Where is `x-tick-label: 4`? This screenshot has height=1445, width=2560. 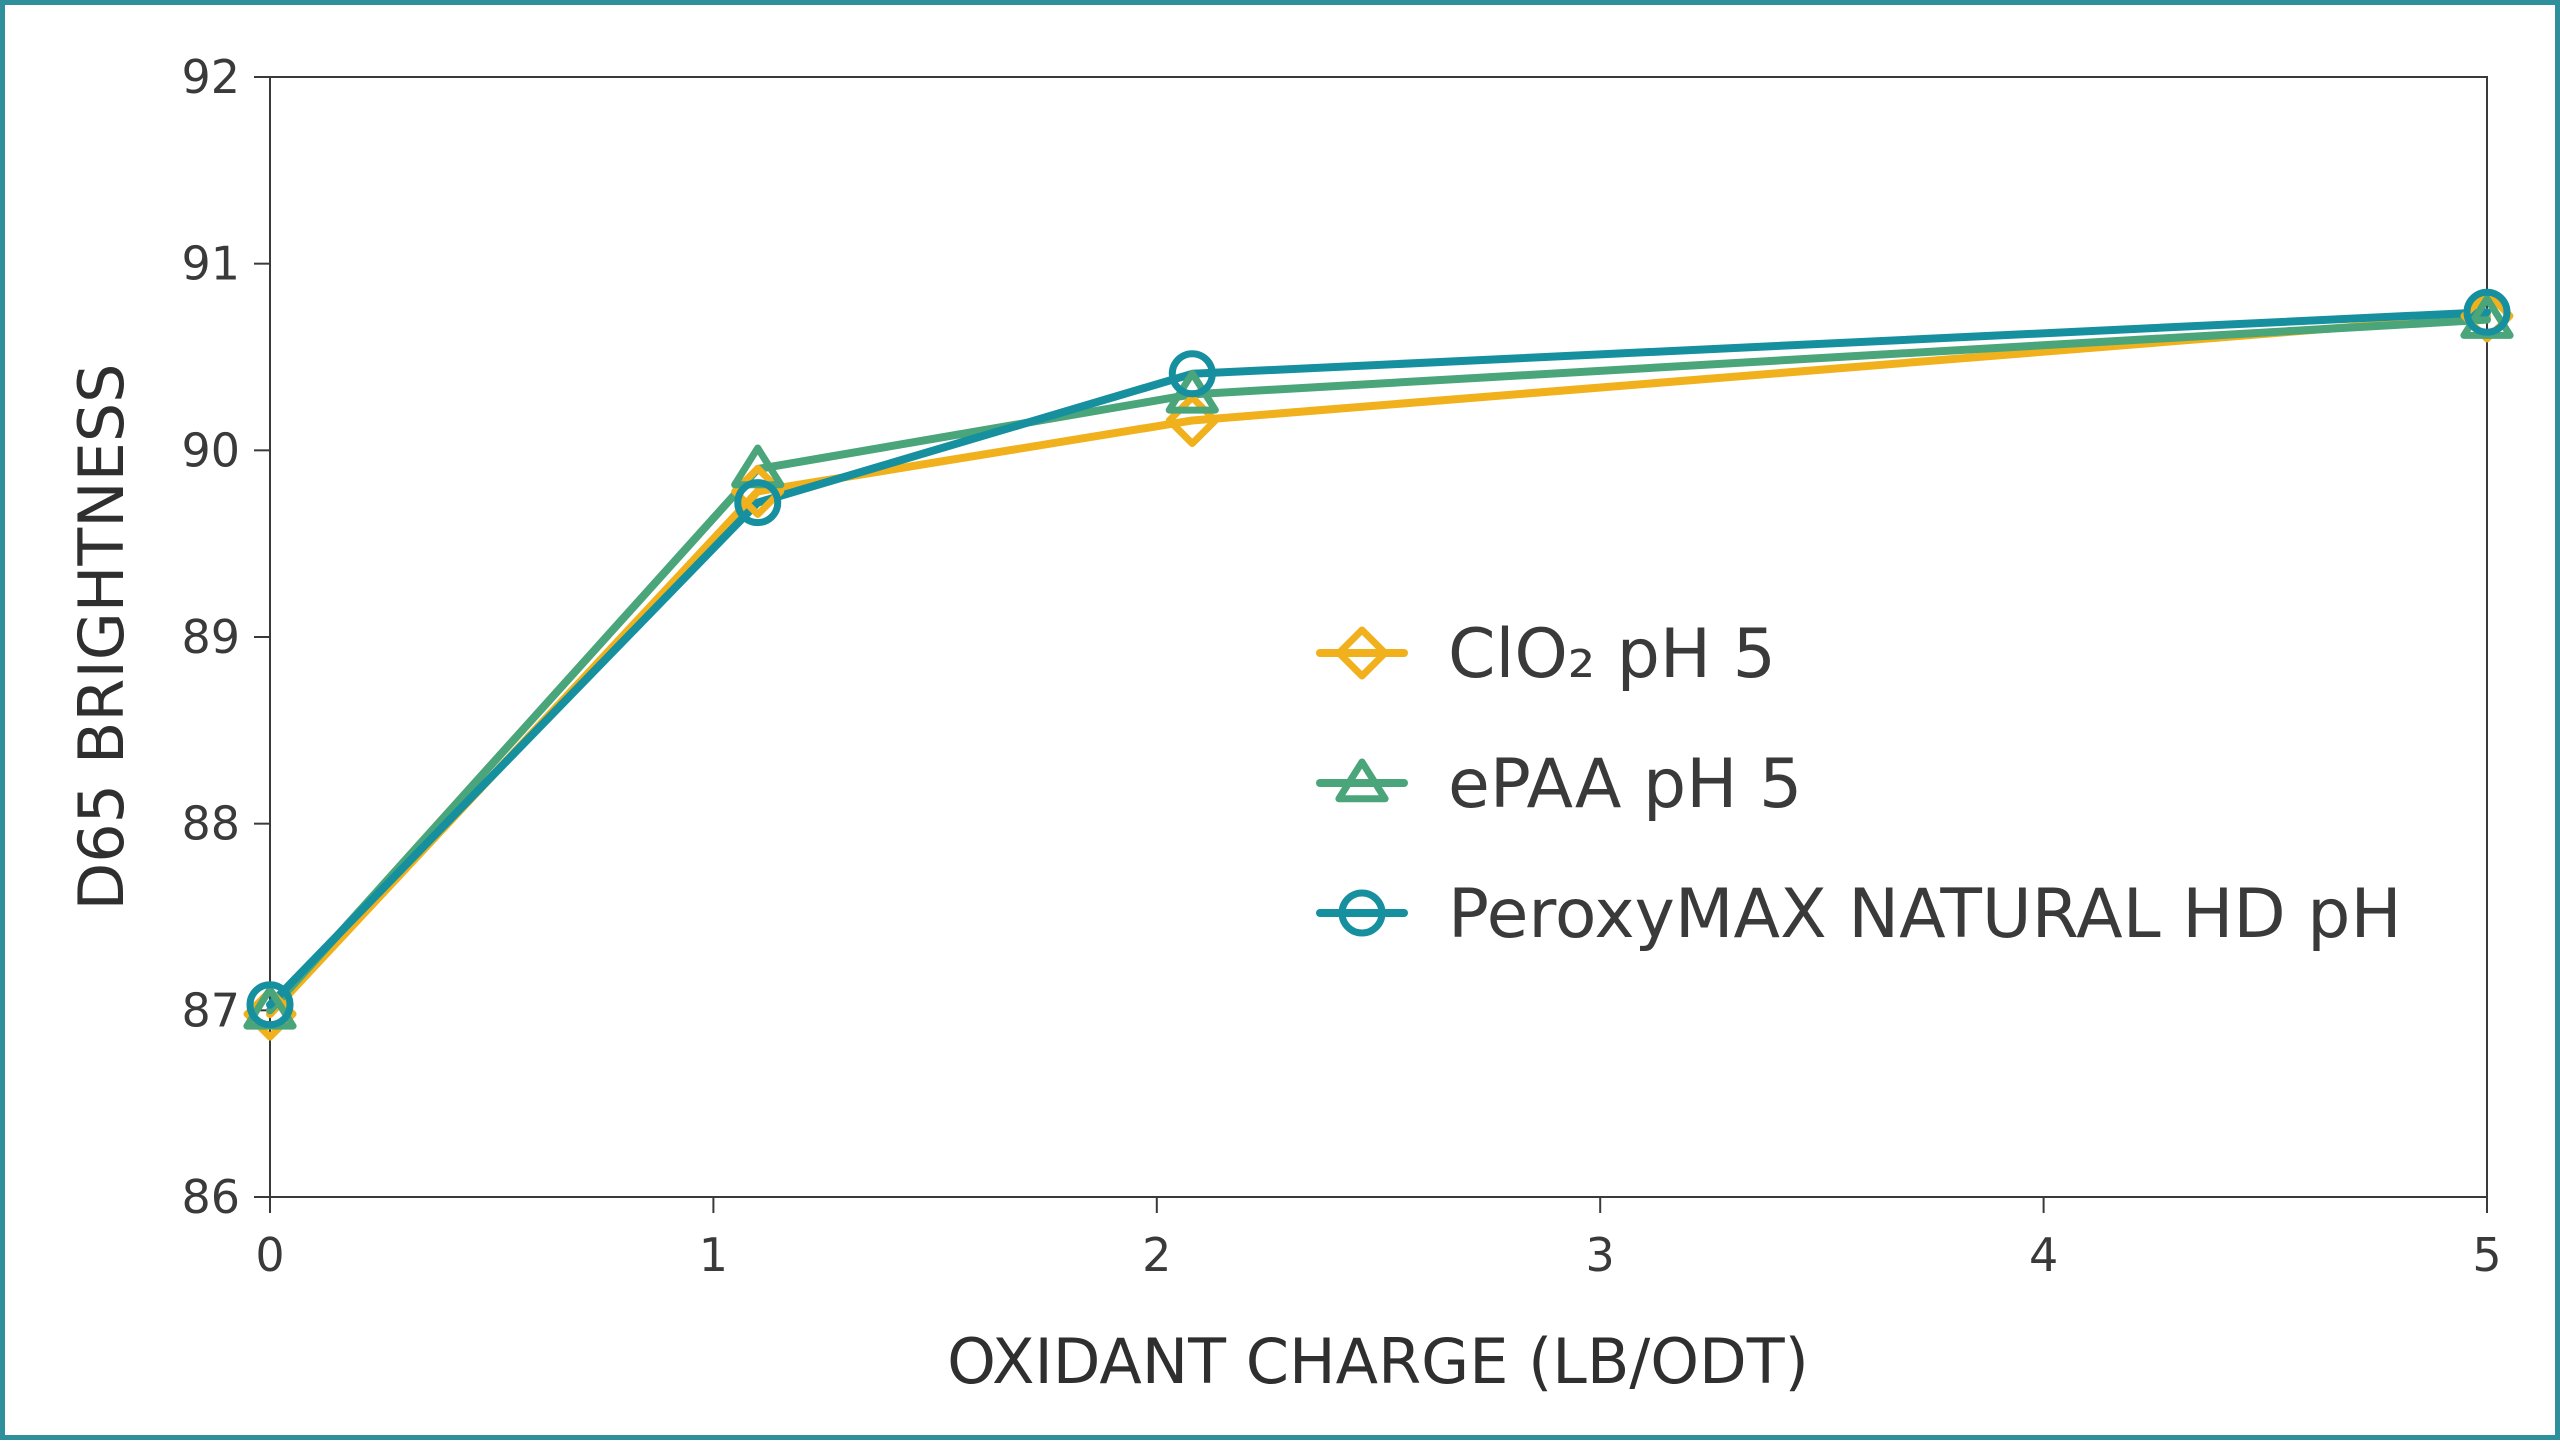
x-tick-label: 4 is located at coordinates (2043, 1255).